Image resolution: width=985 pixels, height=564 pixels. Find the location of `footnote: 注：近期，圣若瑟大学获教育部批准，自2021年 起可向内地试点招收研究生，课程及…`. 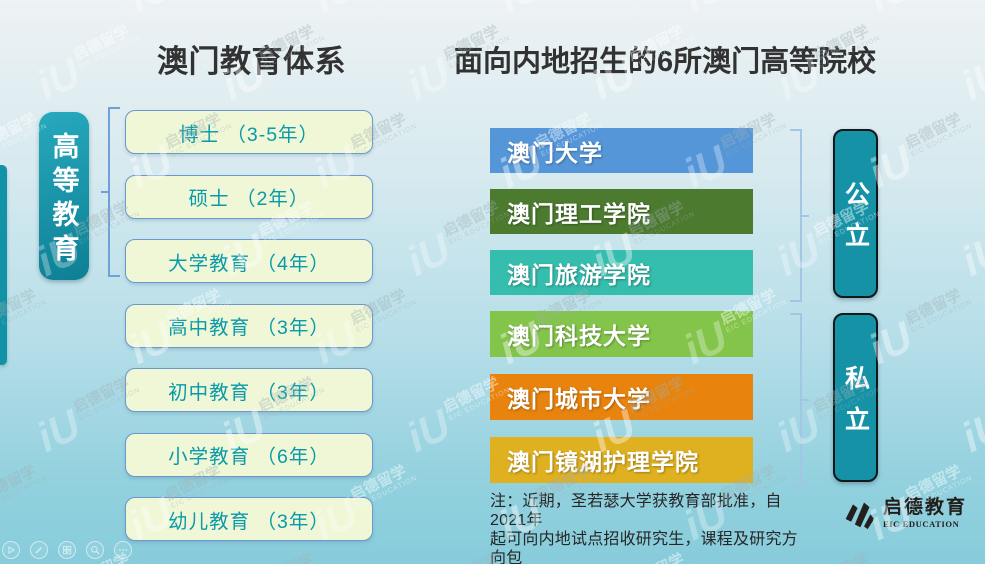

footnote: 注：近期，圣若瑟大学获教育部批准，自2021年 起可向内地试点招收研究生，课程及… is located at coordinates (650, 528).